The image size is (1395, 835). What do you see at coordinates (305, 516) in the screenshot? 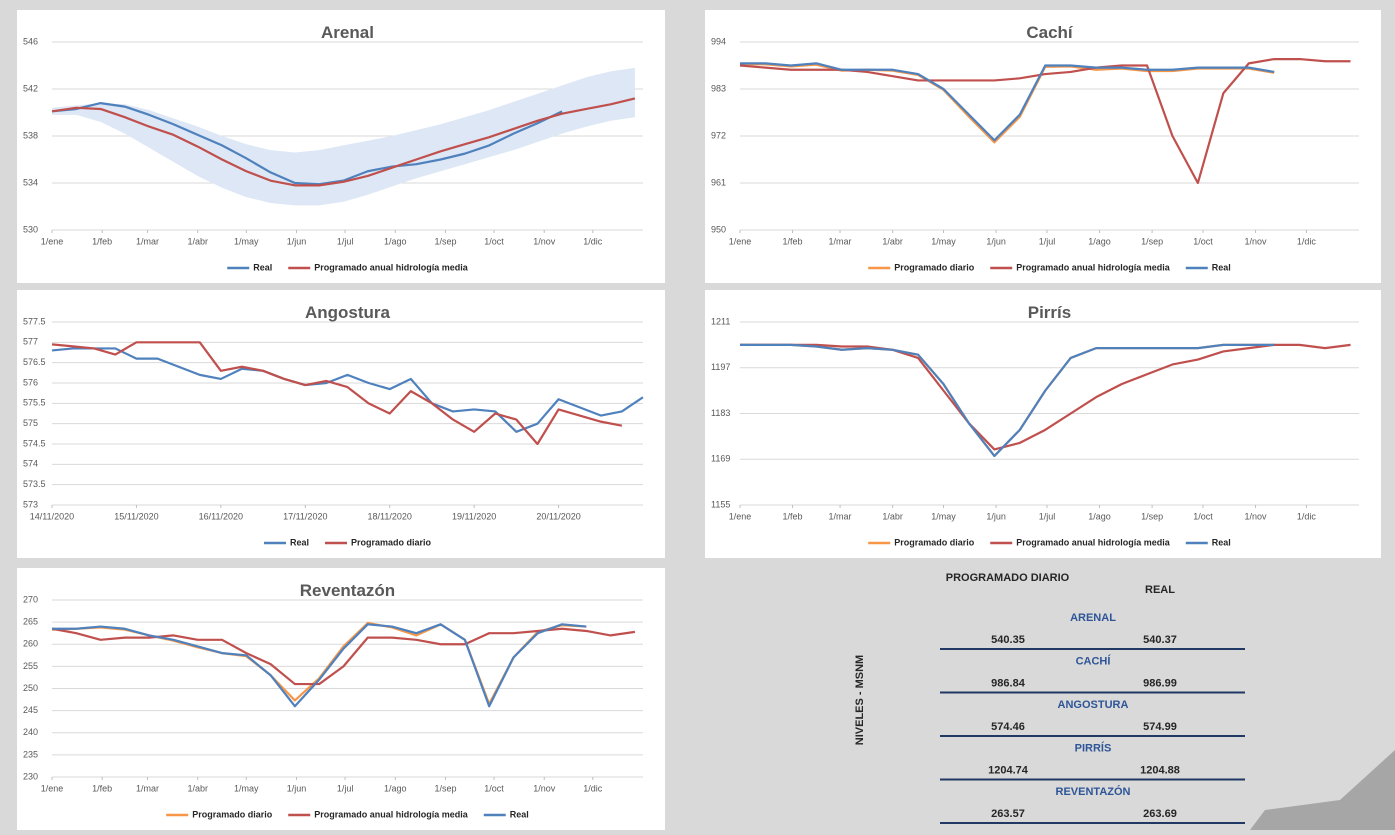
I see `x-tick-label: 17/11/2020` at bounding box center [305, 516].